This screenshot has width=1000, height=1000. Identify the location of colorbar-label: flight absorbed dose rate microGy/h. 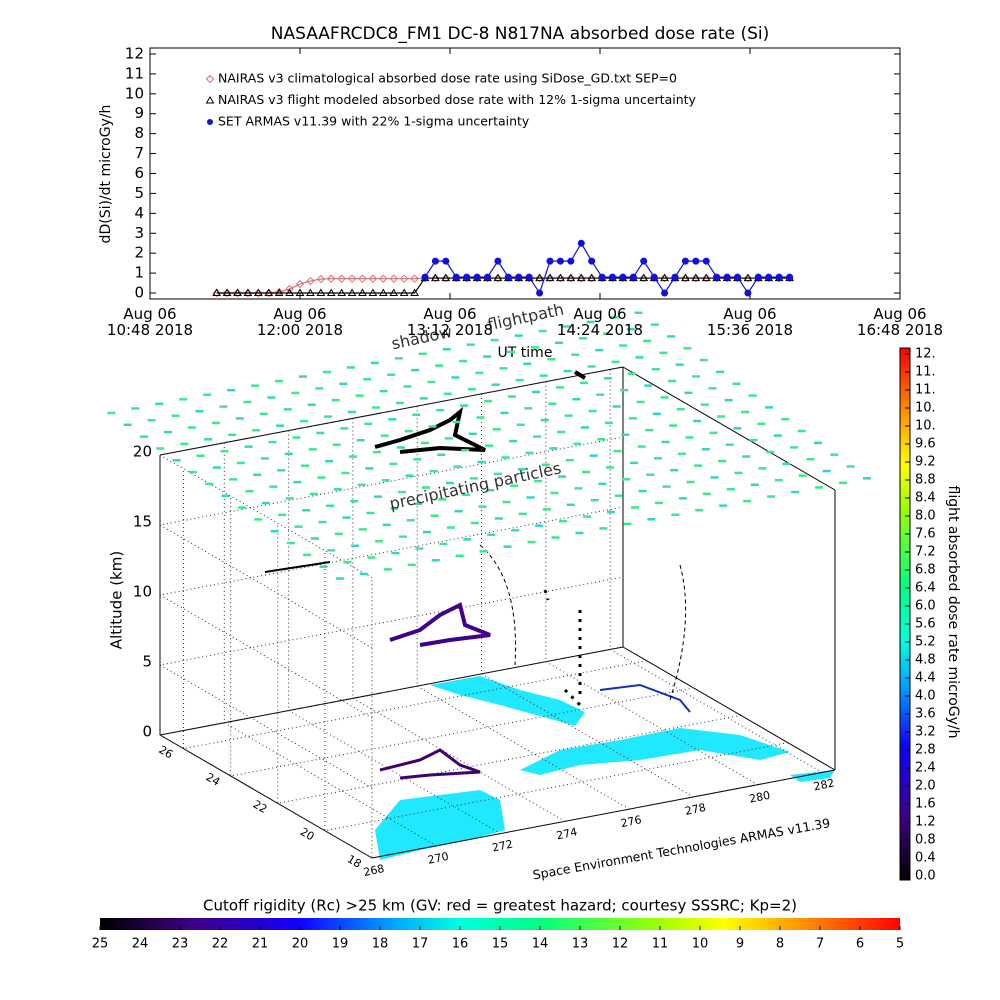
(953, 612).